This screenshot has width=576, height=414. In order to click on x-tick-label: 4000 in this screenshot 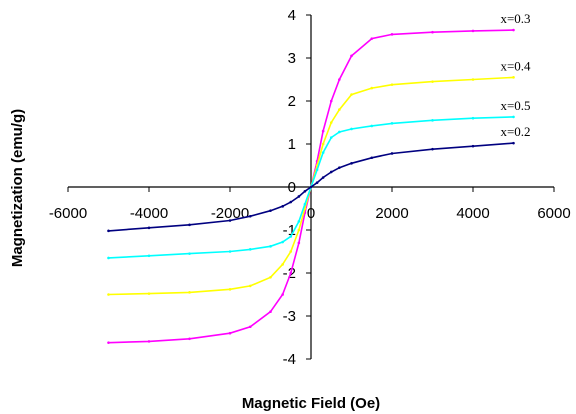, I will do `click(472, 213)`.